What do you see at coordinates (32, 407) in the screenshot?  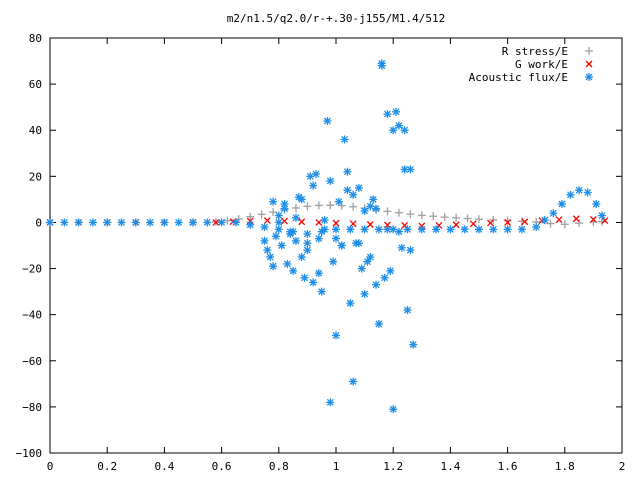 I see `y-tick-label: −80` at bounding box center [32, 407].